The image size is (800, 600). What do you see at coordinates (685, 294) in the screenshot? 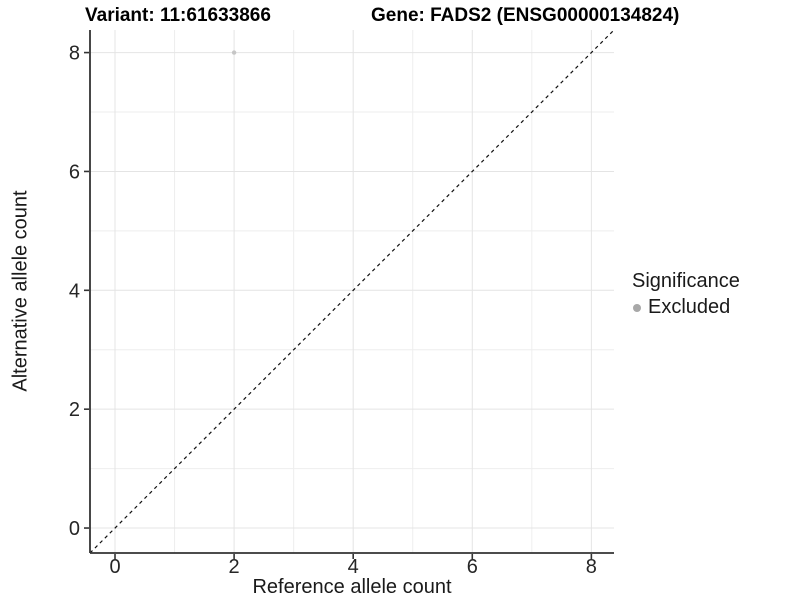
I see `legend: Significance Excluded` at bounding box center [685, 294].